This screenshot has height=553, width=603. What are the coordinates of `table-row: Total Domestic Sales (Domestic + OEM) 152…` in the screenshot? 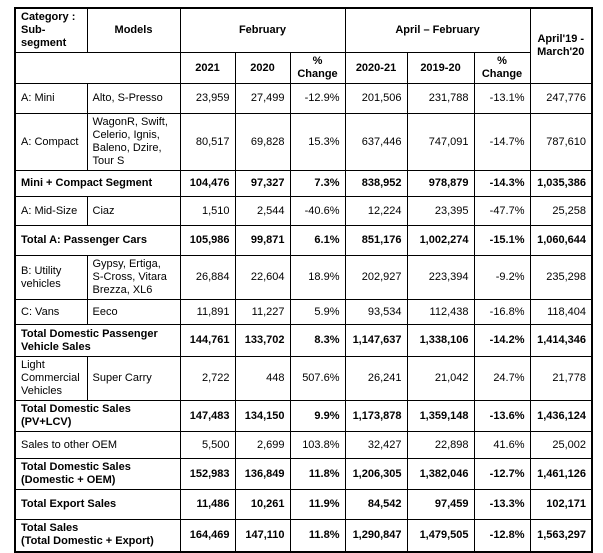 It's located at (303, 474).